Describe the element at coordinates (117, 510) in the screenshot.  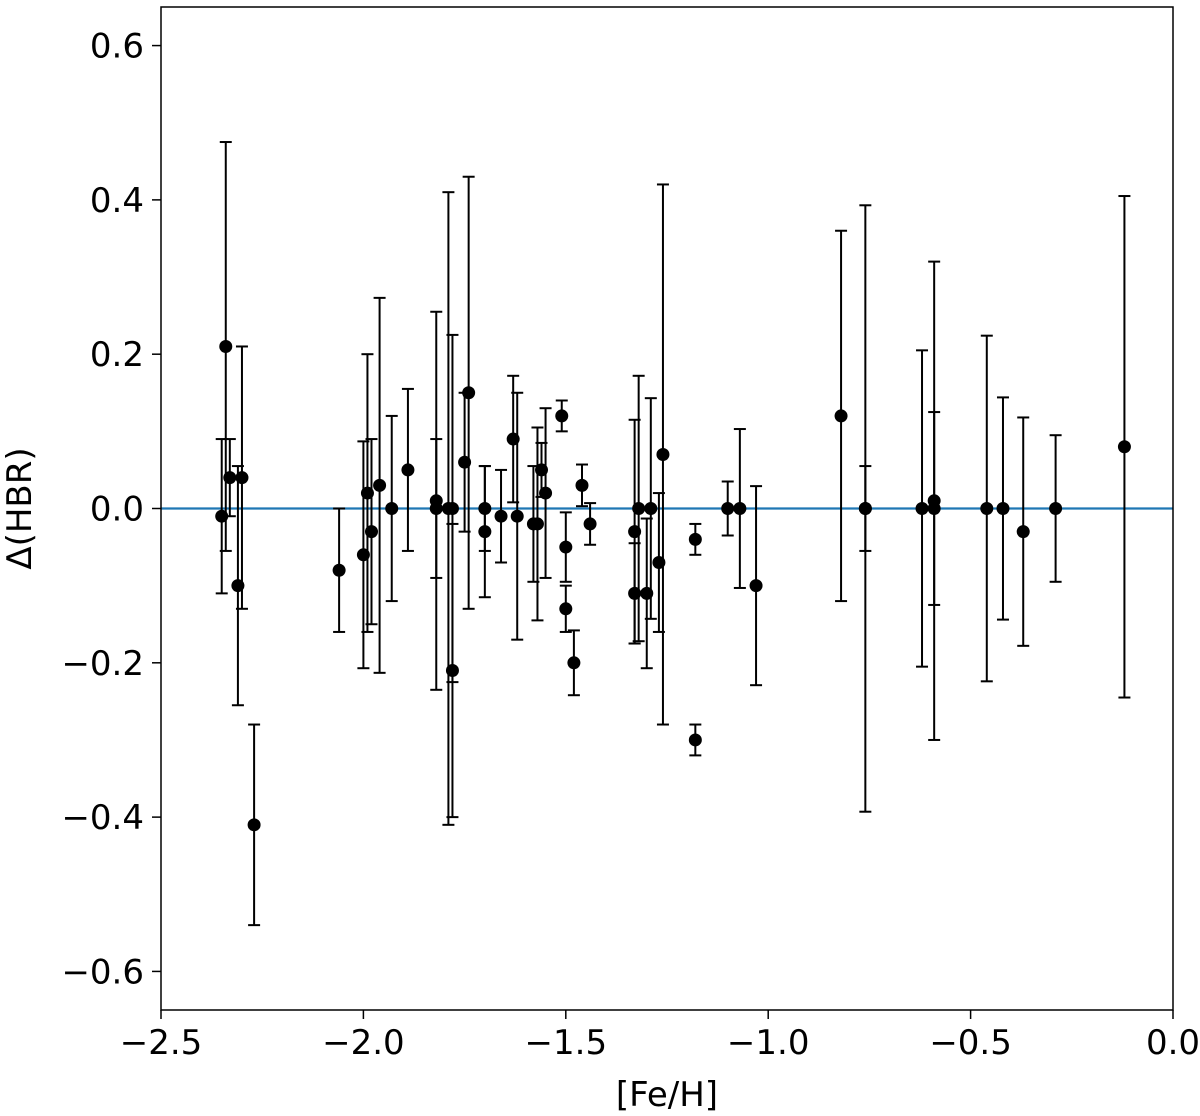
I see `y-tick-label: 0.0` at that location.